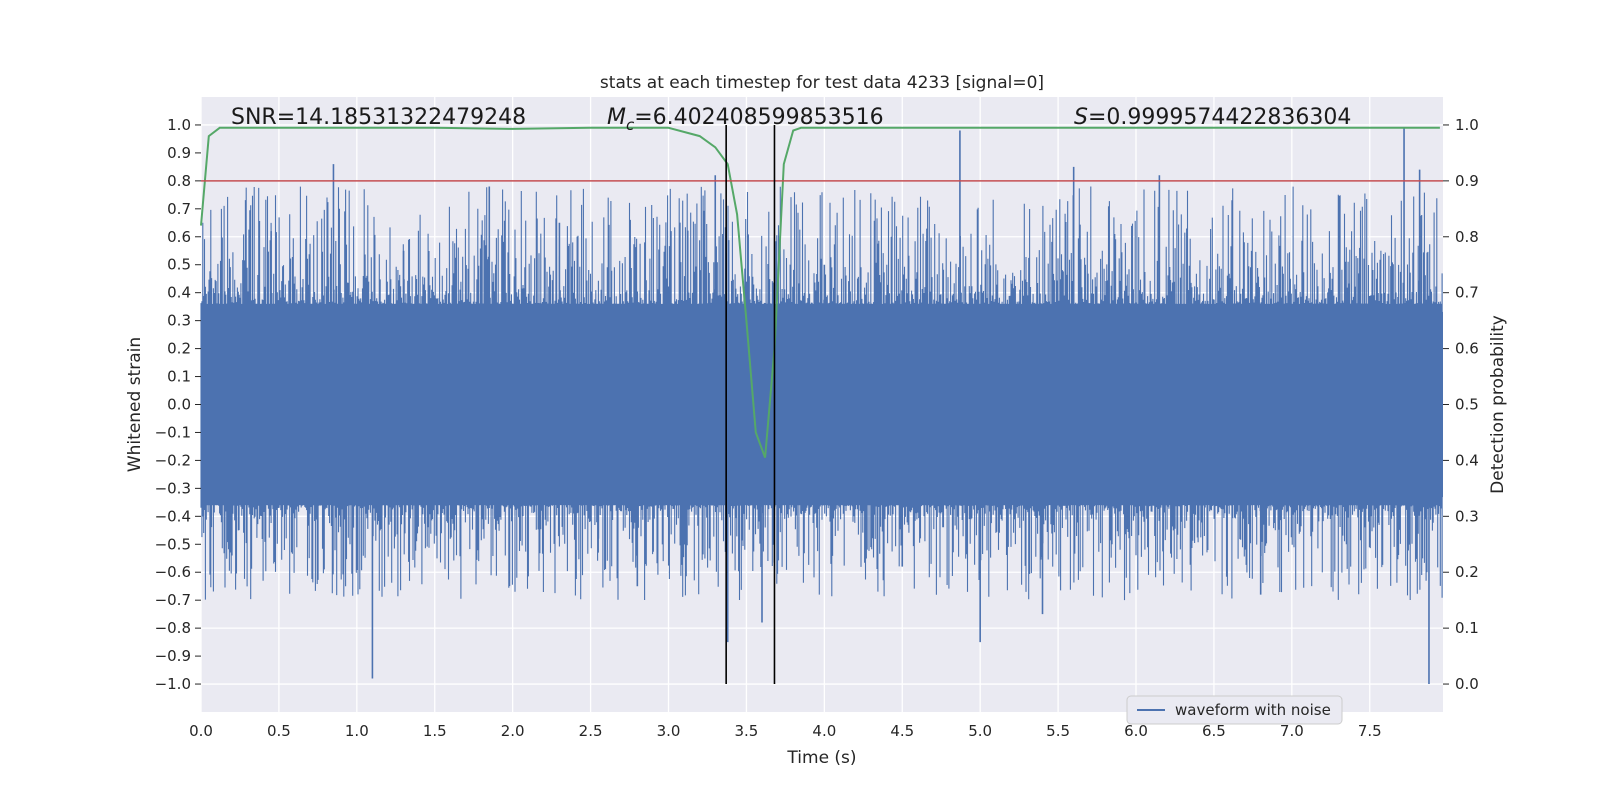 The height and width of the screenshot is (800, 1600). Describe the element at coordinates (1467, 181) in the screenshot. I see `y2-tick-label: 0.9` at that location.